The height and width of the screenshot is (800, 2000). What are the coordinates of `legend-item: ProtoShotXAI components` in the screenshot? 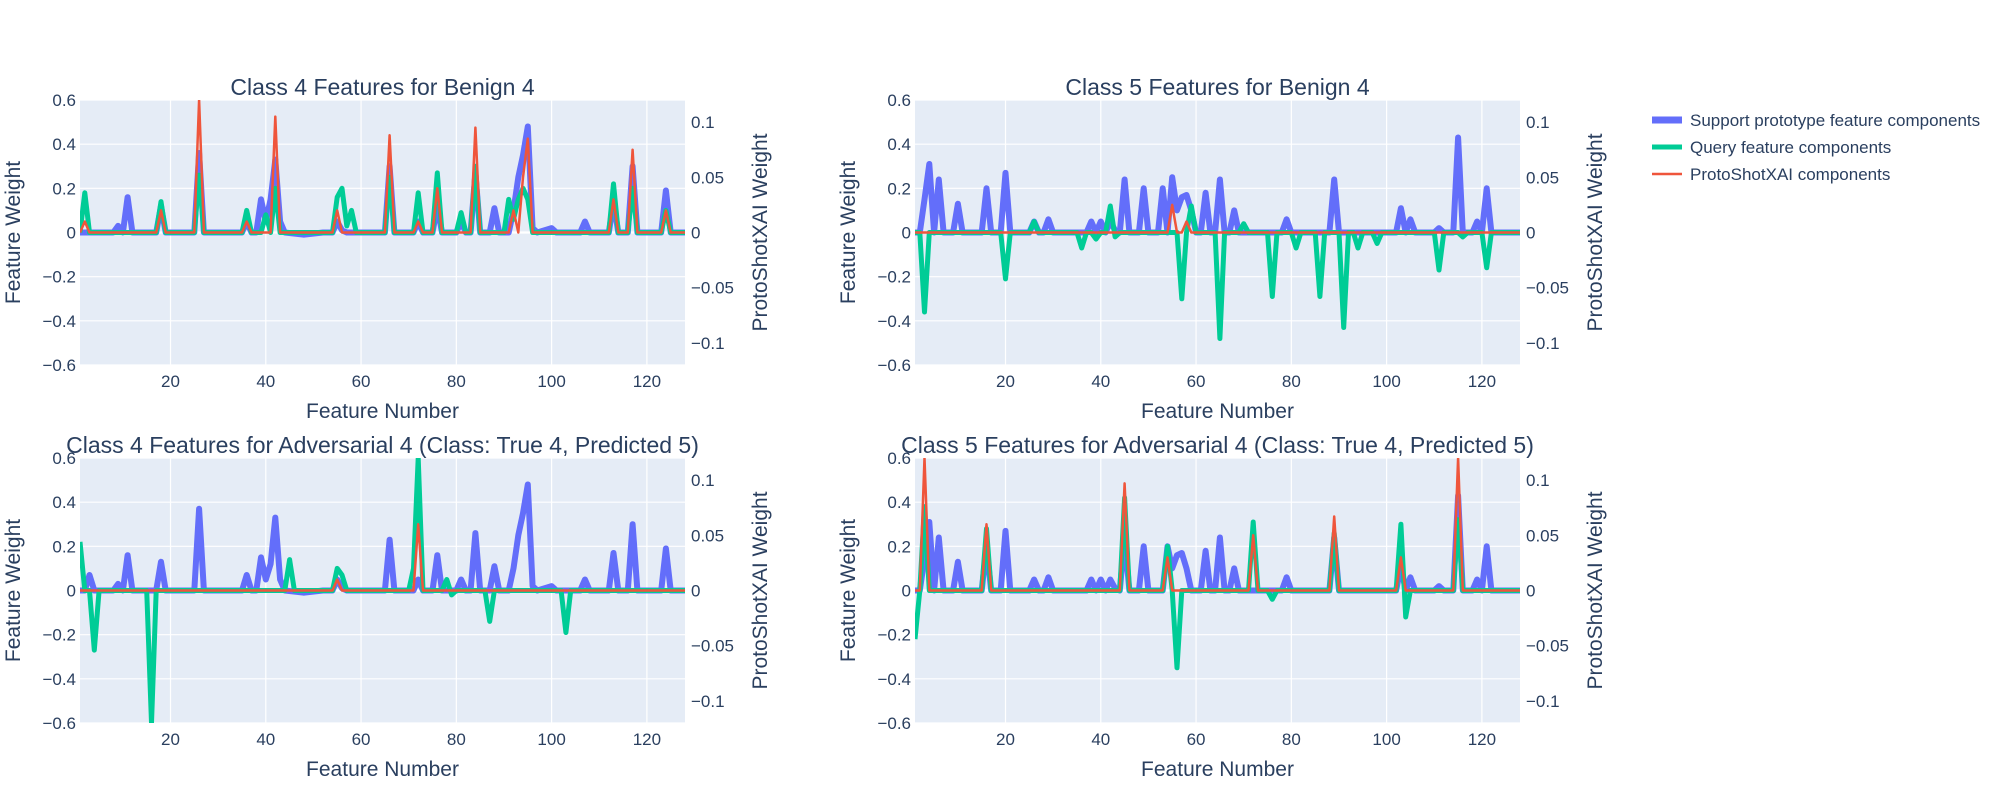 It's located at (1771, 174).